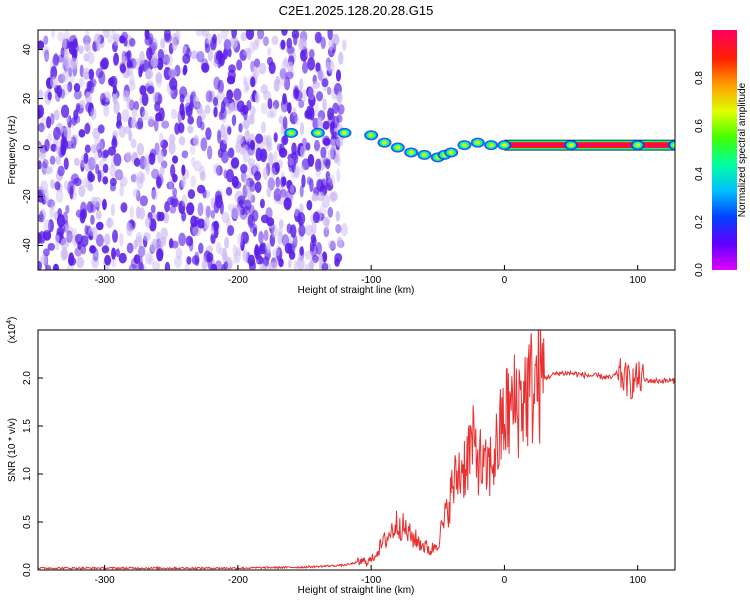 The image size is (750, 600). What do you see at coordinates (12, 318) in the screenshot?
I see `snr-y-multiplier-close: )` at bounding box center [12, 318].